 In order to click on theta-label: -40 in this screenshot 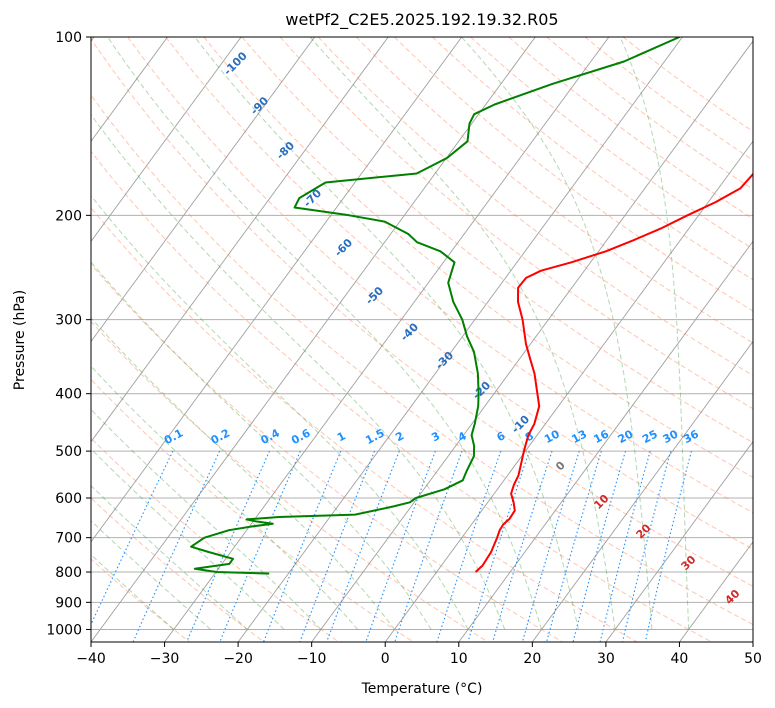, I will do `click(409, 331)`.